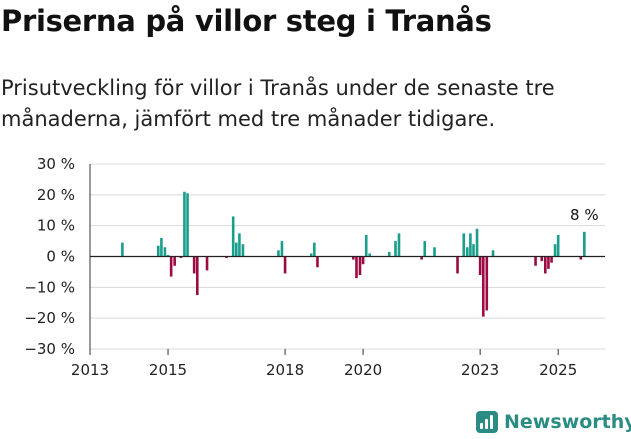 Image resolution: width=631 pixels, height=439 pixels. Describe the element at coordinates (480, 370) in the screenshot. I see `x-tick-label: 2023` at that location.